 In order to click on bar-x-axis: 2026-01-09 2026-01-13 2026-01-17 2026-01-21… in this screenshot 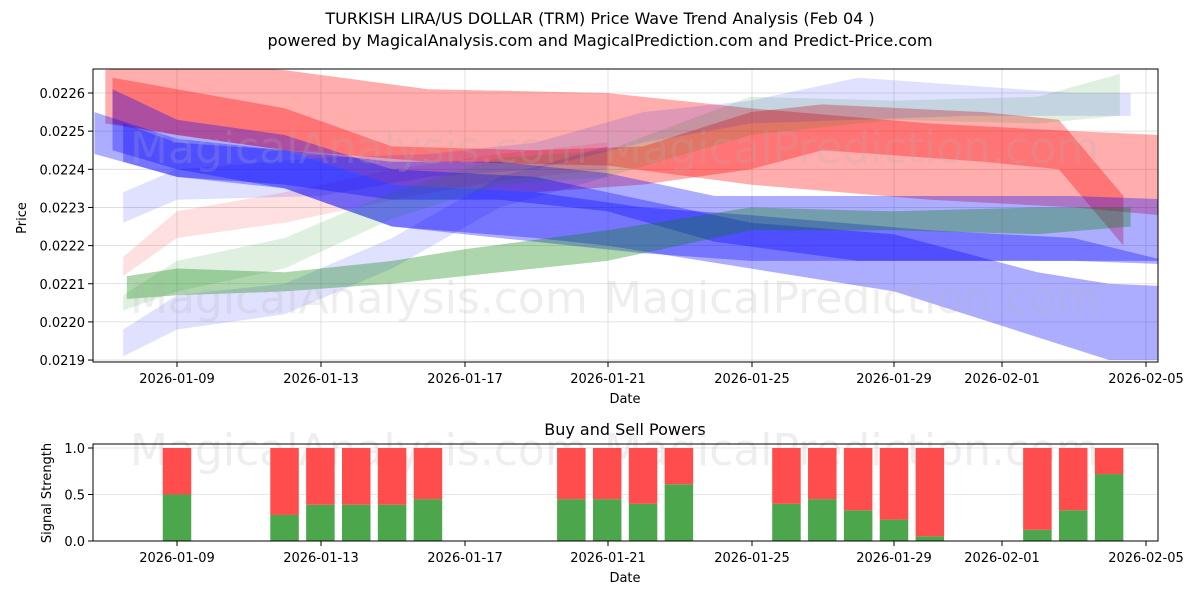, I will do `click(661, 553)`.